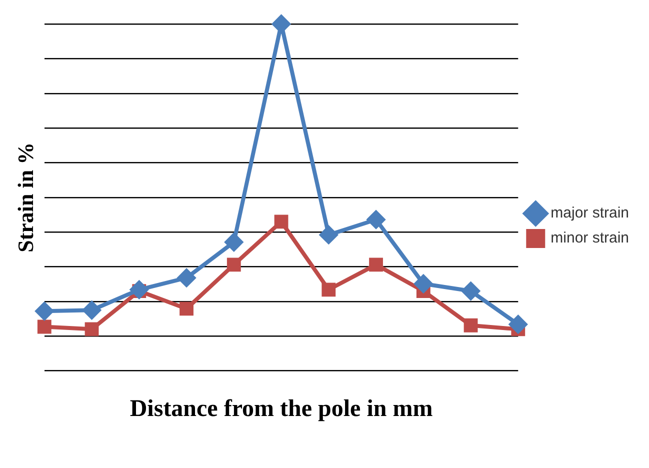 This screenshot has height=468, width=649. Describe the element at coordinates (590, 238) in the screenshot. I see `legend-label: minor strain` at that location.